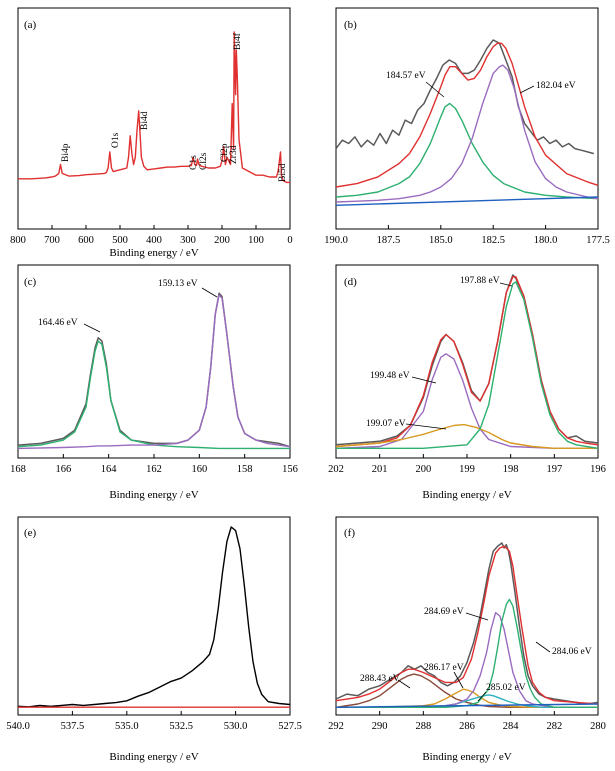  What do you see at coordinates (466, 757) in the screenshot?
I see `panel-f-x-axis-label: Binding energy / eV` at bounding box center [466, 757].